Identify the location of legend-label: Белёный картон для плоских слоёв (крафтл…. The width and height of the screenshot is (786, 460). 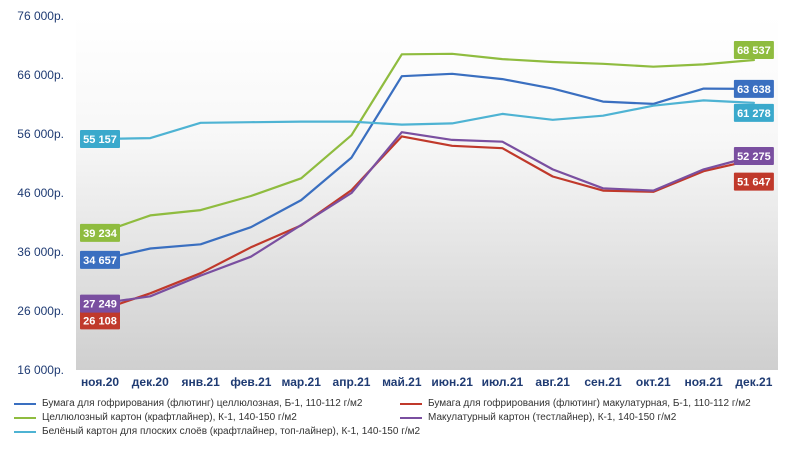
(231, 431).